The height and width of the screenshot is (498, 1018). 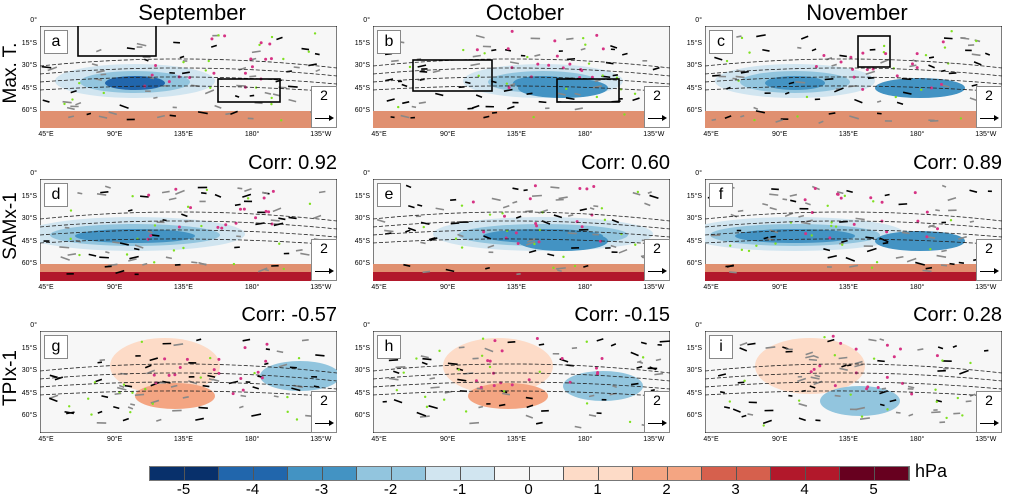 What do you see at coordinates (666, 489) in the screenshot?
I see `colorbar-tick-label: 2` at bounding box center [666, 489].